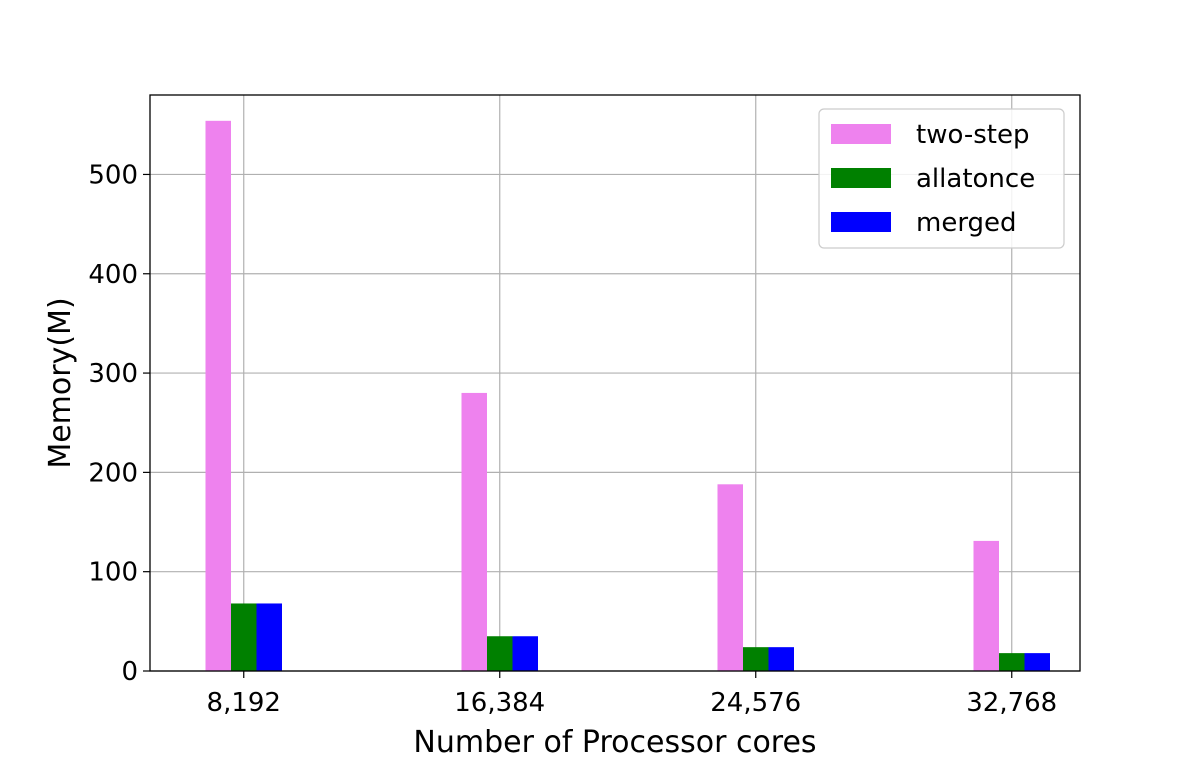 The width and height of the screenshot is (1200, 780). What do you see at coordinates (129, 672) in the screenshot?
I see `y-tick-label: 0` at bounding box center [129, 672].